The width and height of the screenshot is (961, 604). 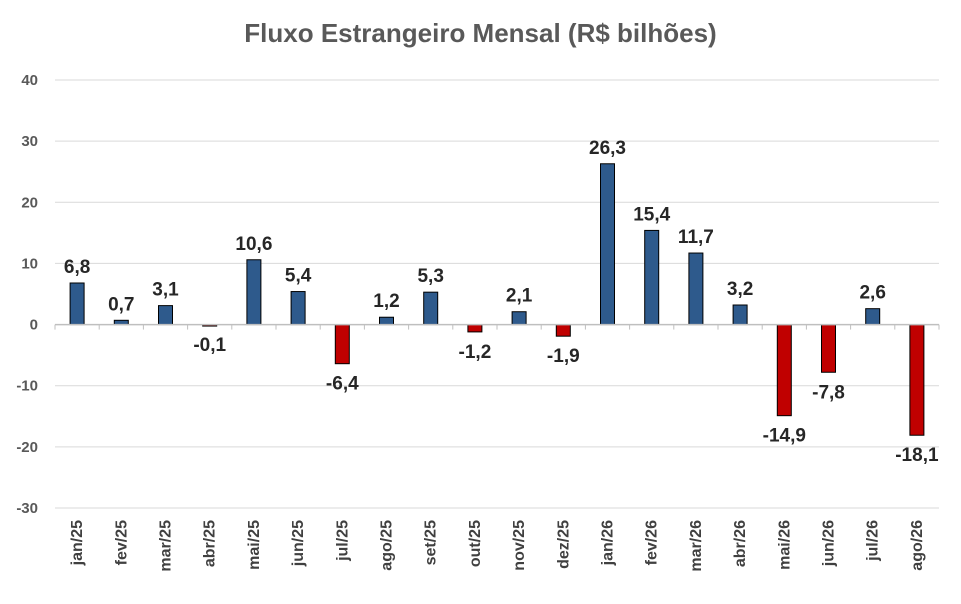 I want to click on x-tick-label: nov/25, so click(x=519, y=545).